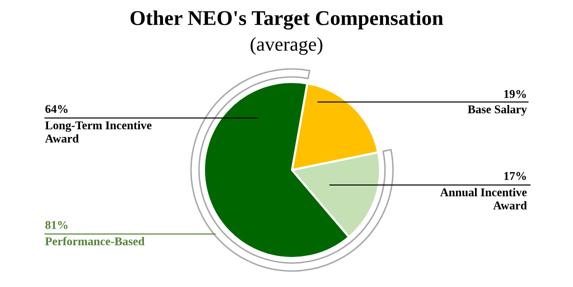  What do you see at coordinates (497, 110) in the screenshot?
I see `slice-label: Base Salary` at bounding box center [497, 110].